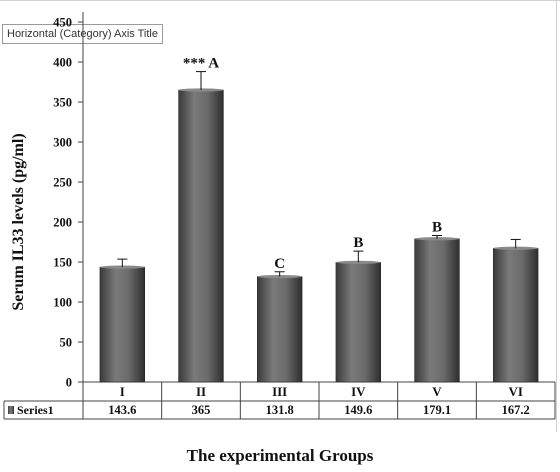 The width and height of the screenshot is (560, 472). I want to click on y-tick-label: 150, so click(62, 263).